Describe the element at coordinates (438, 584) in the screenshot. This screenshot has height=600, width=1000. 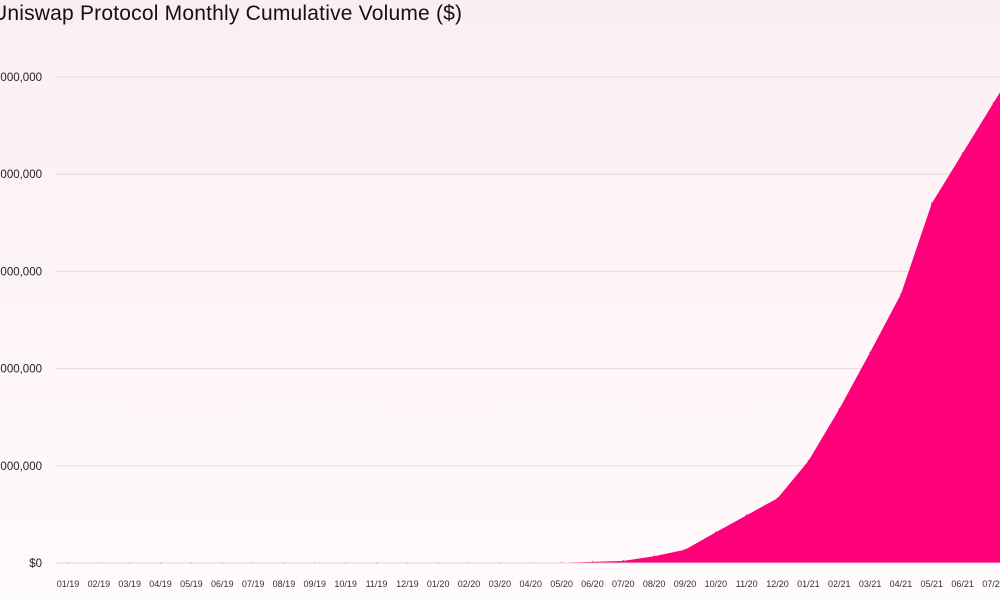
I see `x-tick-label: 01/20` at that location.